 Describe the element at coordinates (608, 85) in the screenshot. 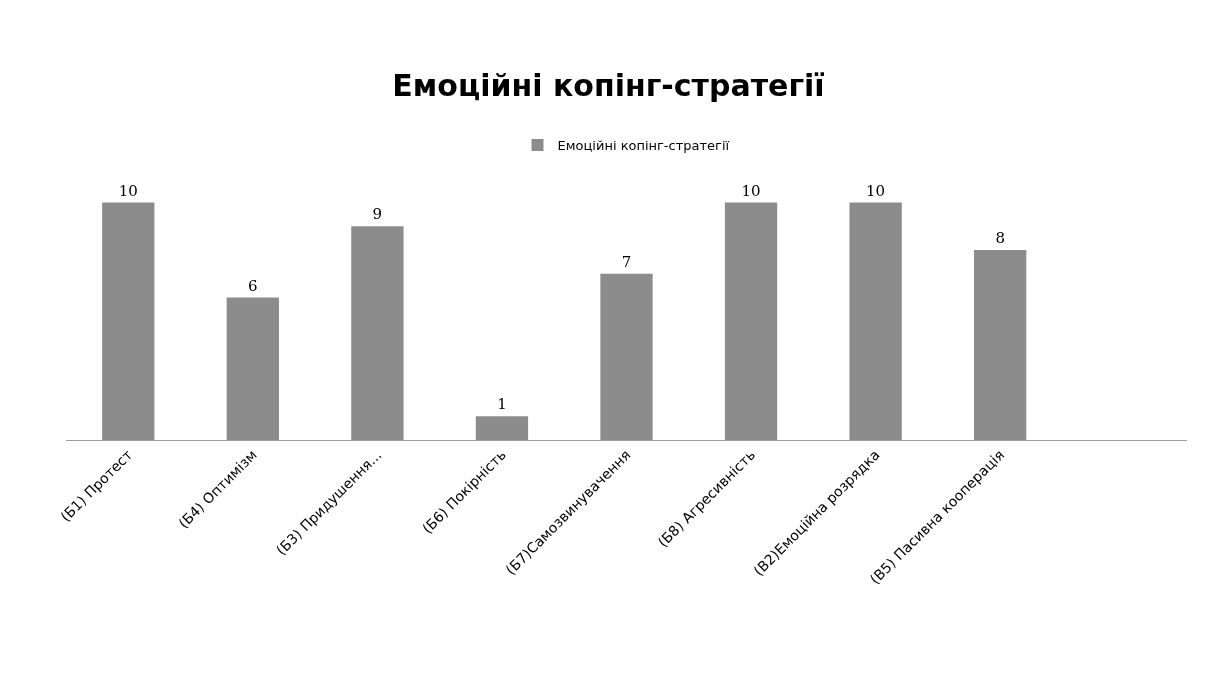

I see `chart-title: Емоційні копінг-стратегії` at that location.